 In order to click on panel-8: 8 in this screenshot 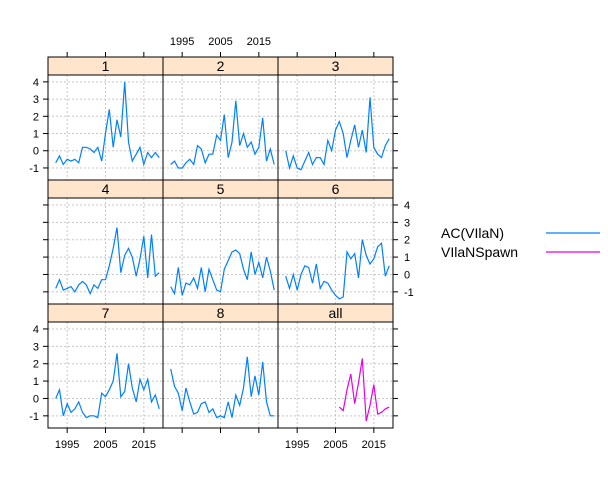, I will do `click(220, 366)`.